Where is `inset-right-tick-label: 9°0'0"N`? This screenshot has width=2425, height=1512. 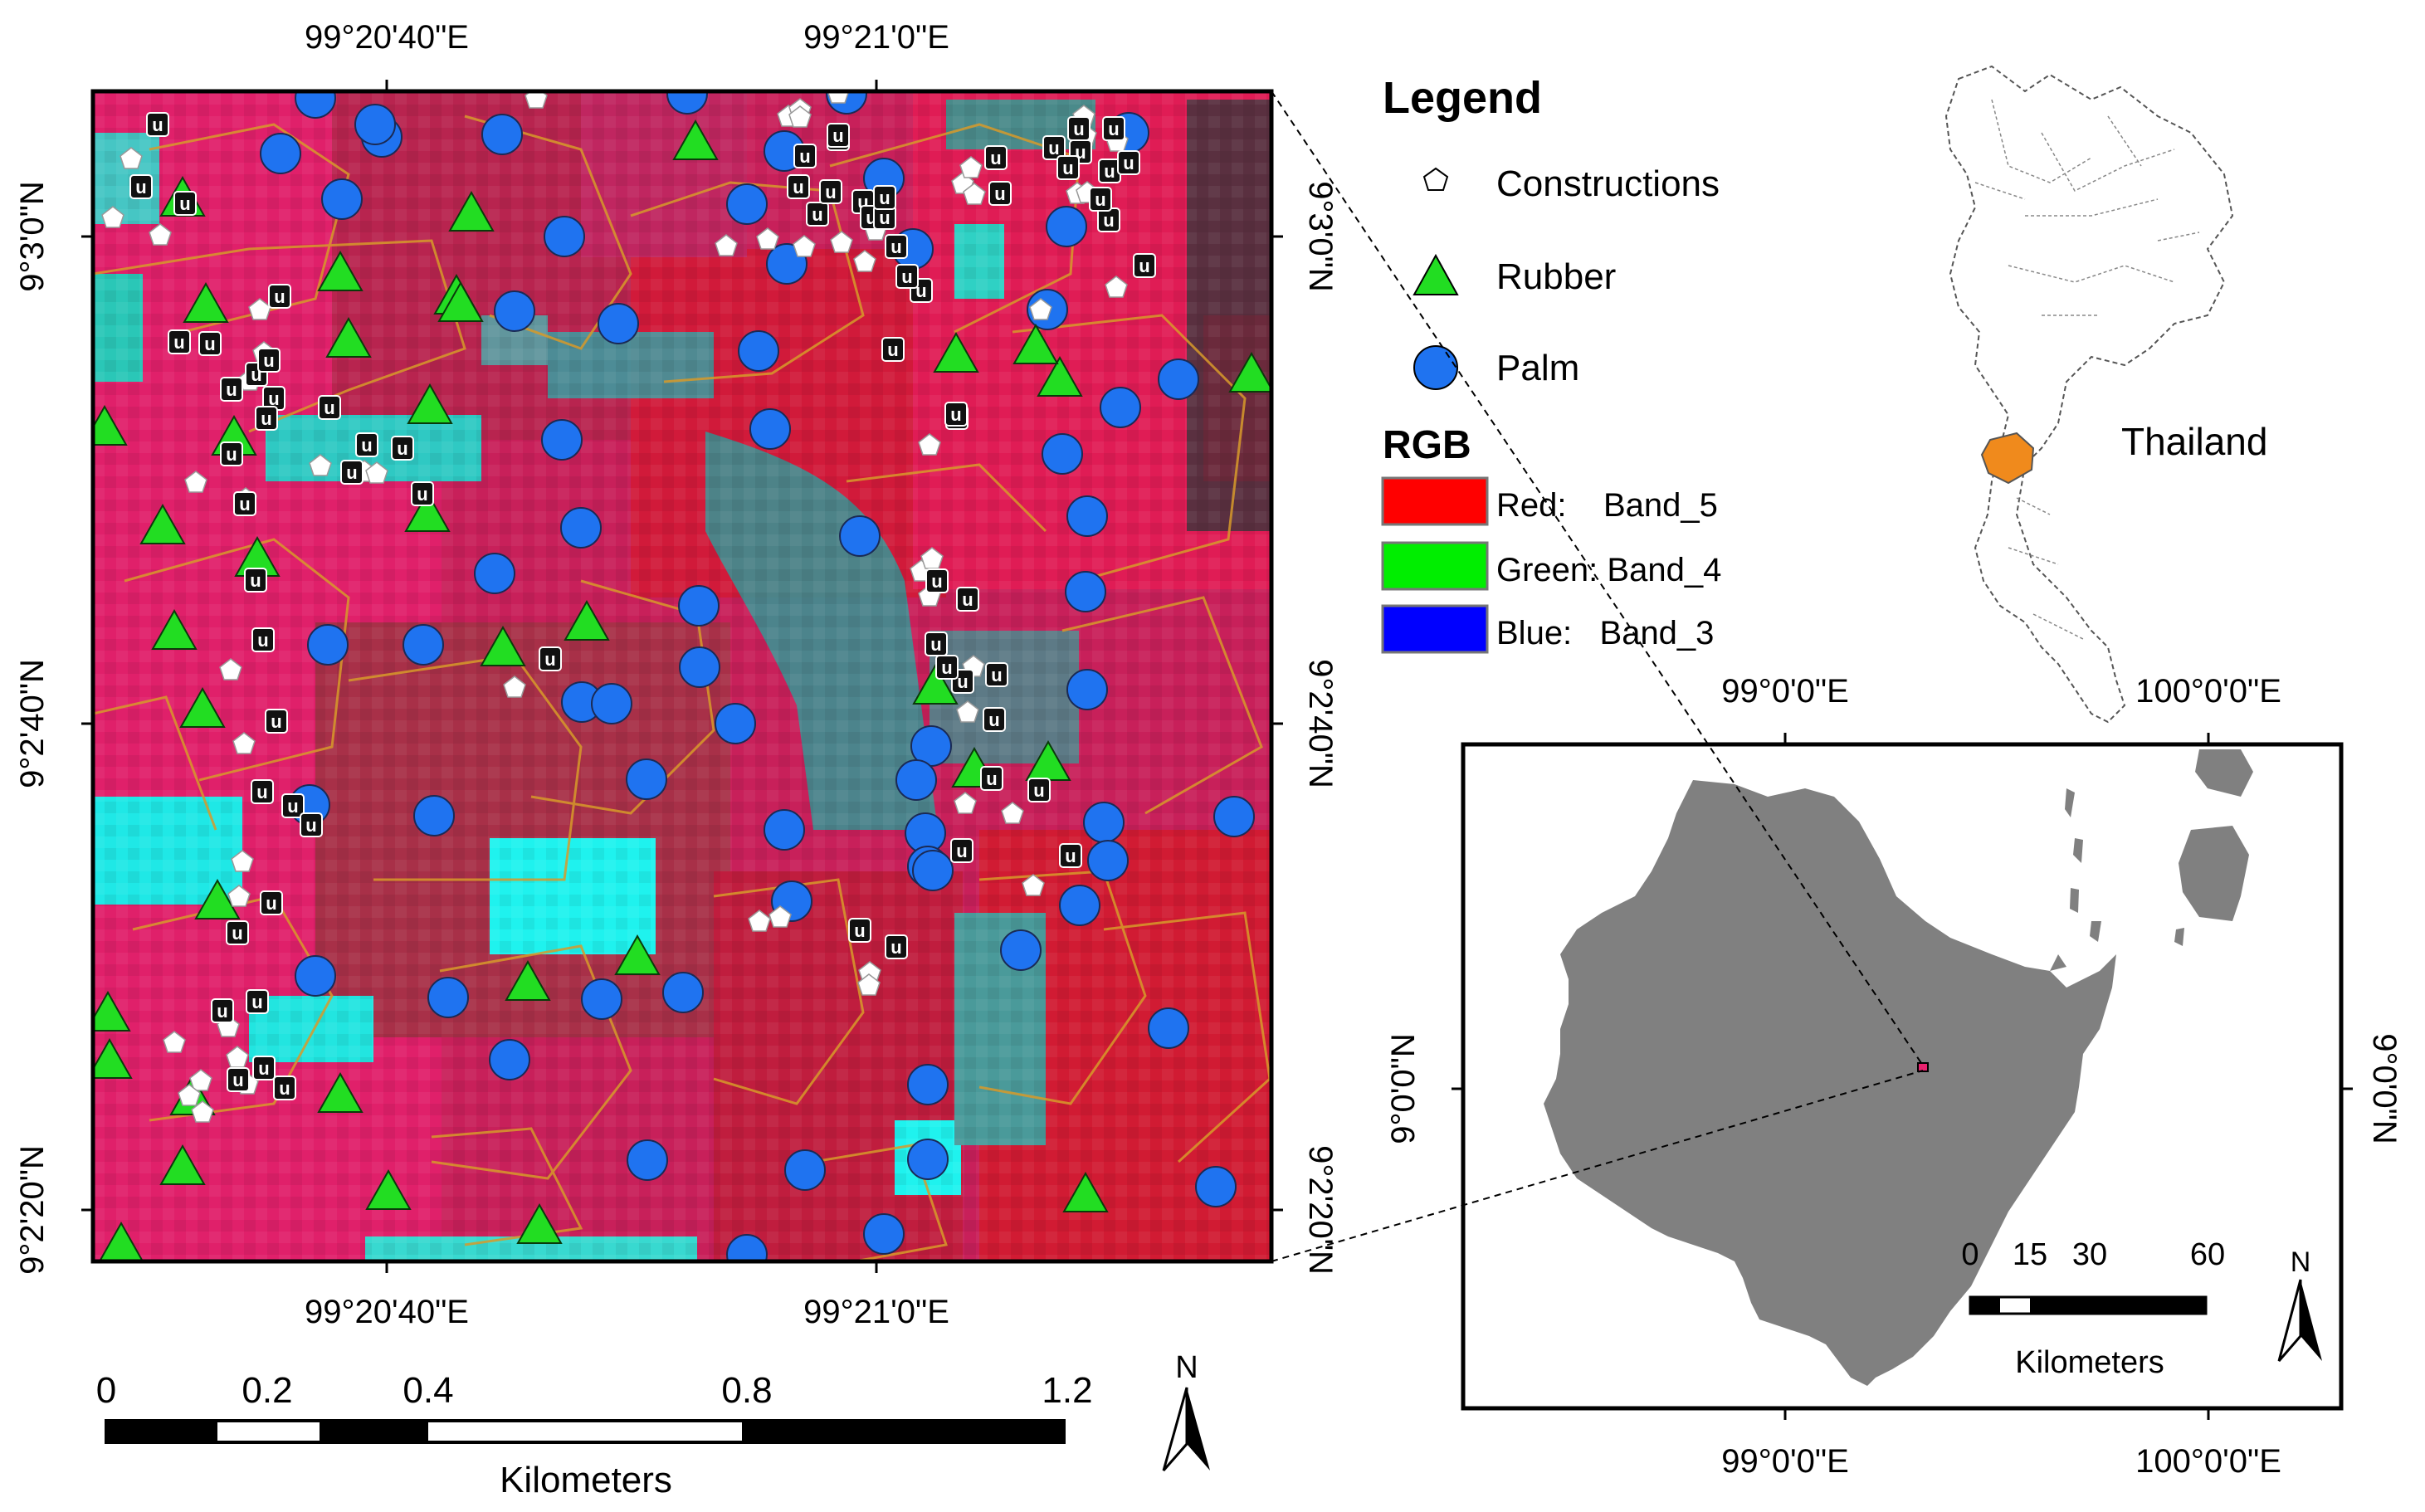 inset-right-tick-label: 9°0'0"N is located at coordinates (2384, 1088).